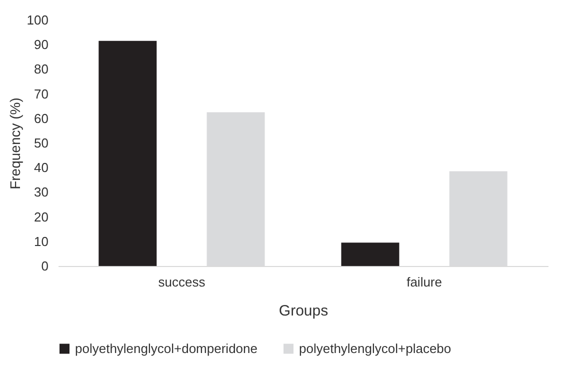  I want to click on y-tick-label: 50, so click(41, 143).